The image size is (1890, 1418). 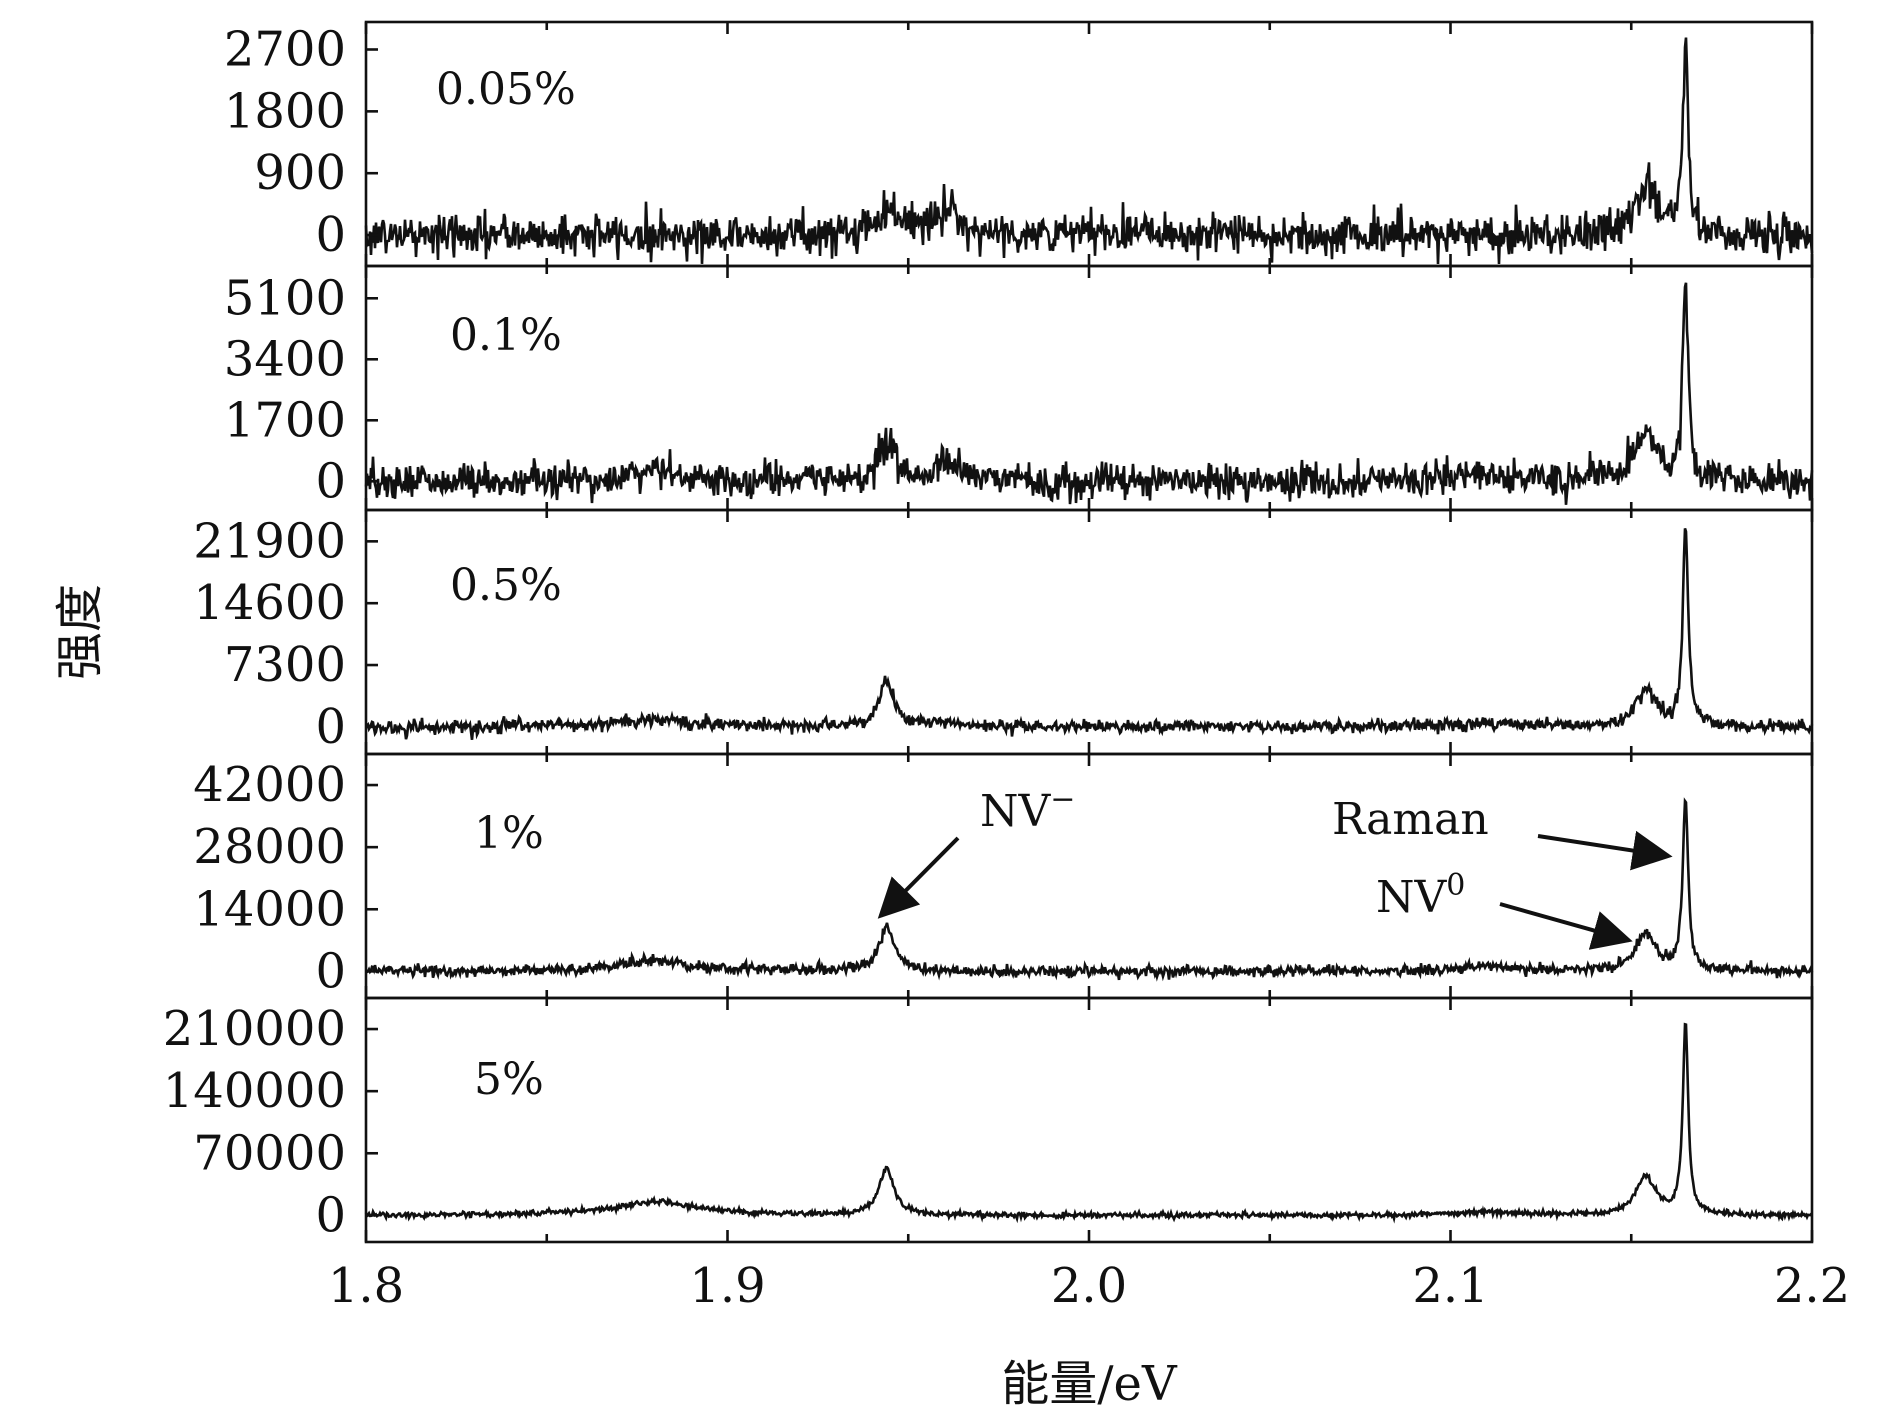 What do you see at coordinates (269, 1153) in the screenshot?
I see `y-tick-label-4-1: 70000` at bounding box center [269, 1153].